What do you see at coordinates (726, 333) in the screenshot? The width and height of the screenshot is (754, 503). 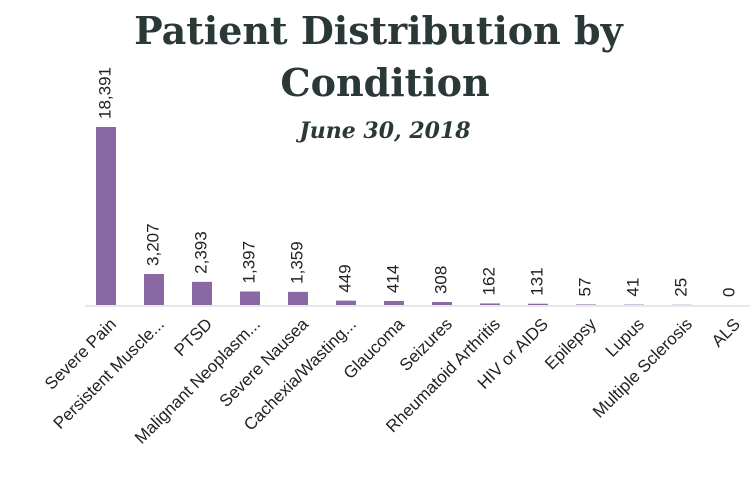 I see `x-tick-label: ALS` at bounding box center [726, 333].